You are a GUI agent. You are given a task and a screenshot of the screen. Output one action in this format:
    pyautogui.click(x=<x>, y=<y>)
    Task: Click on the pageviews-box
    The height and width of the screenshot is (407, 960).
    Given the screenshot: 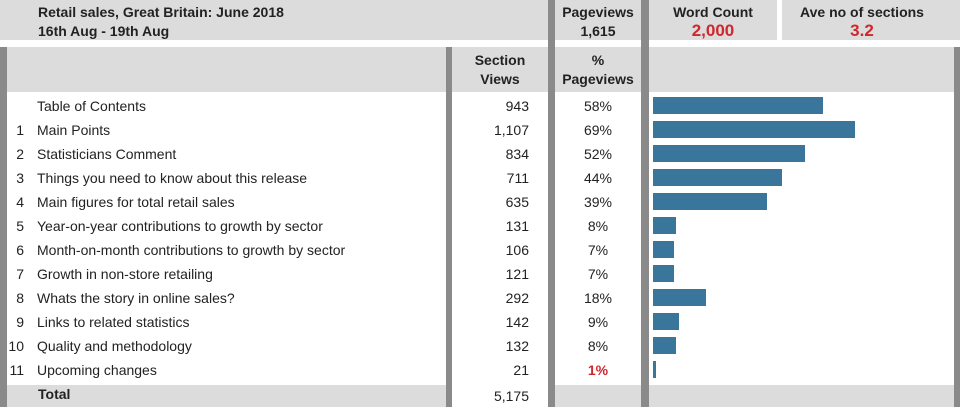 What is the action you would take?
    pyautogui.click(x=598, y=20)
    